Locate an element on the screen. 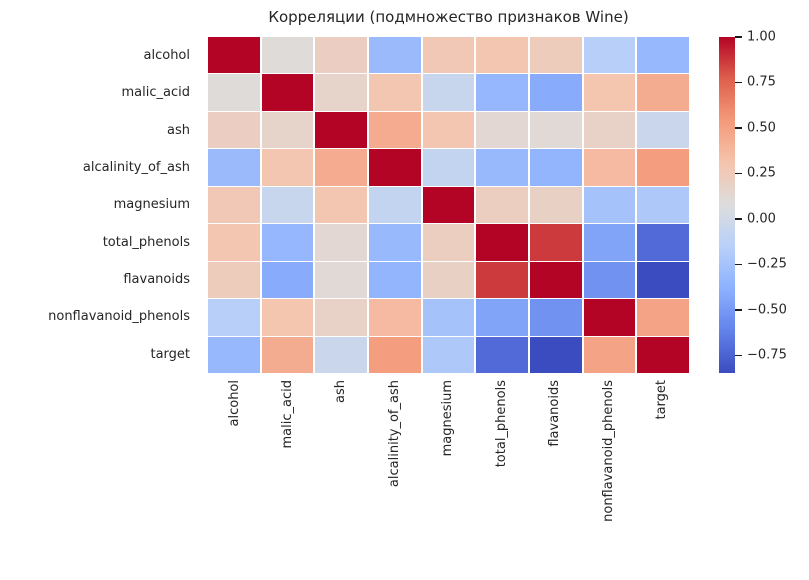 The height and width of the screenshot is (580, 809). heatmap-cell-target-target is located at coordinates (663, 354).